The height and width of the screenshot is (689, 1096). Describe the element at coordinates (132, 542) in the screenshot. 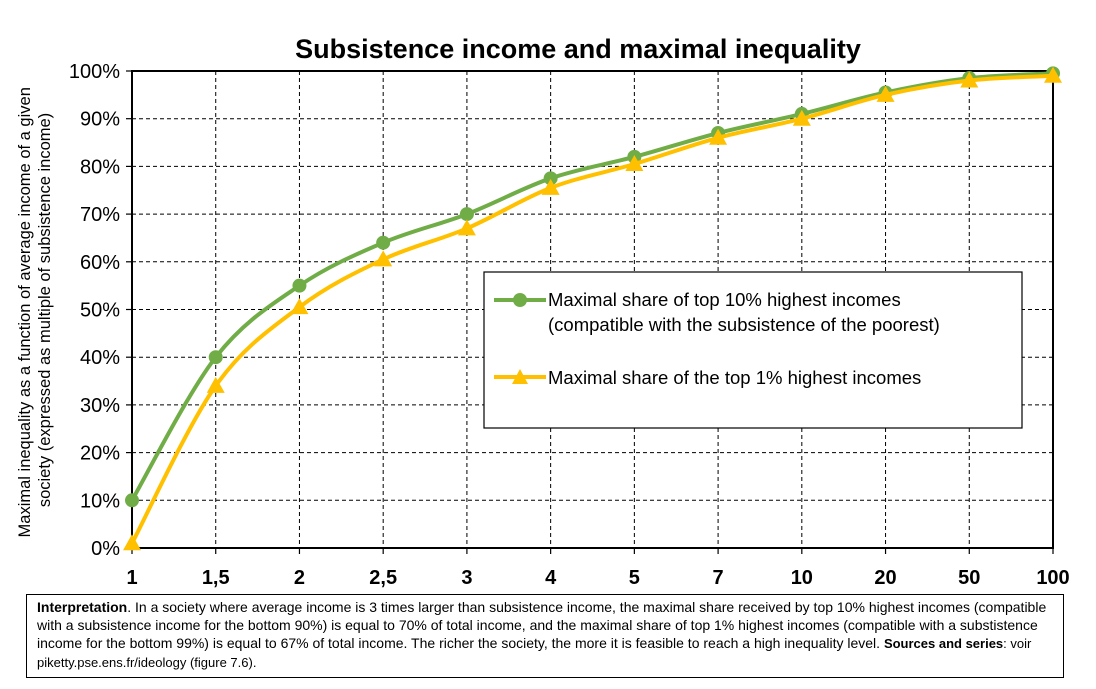

I see `data-point-top1` at that location.